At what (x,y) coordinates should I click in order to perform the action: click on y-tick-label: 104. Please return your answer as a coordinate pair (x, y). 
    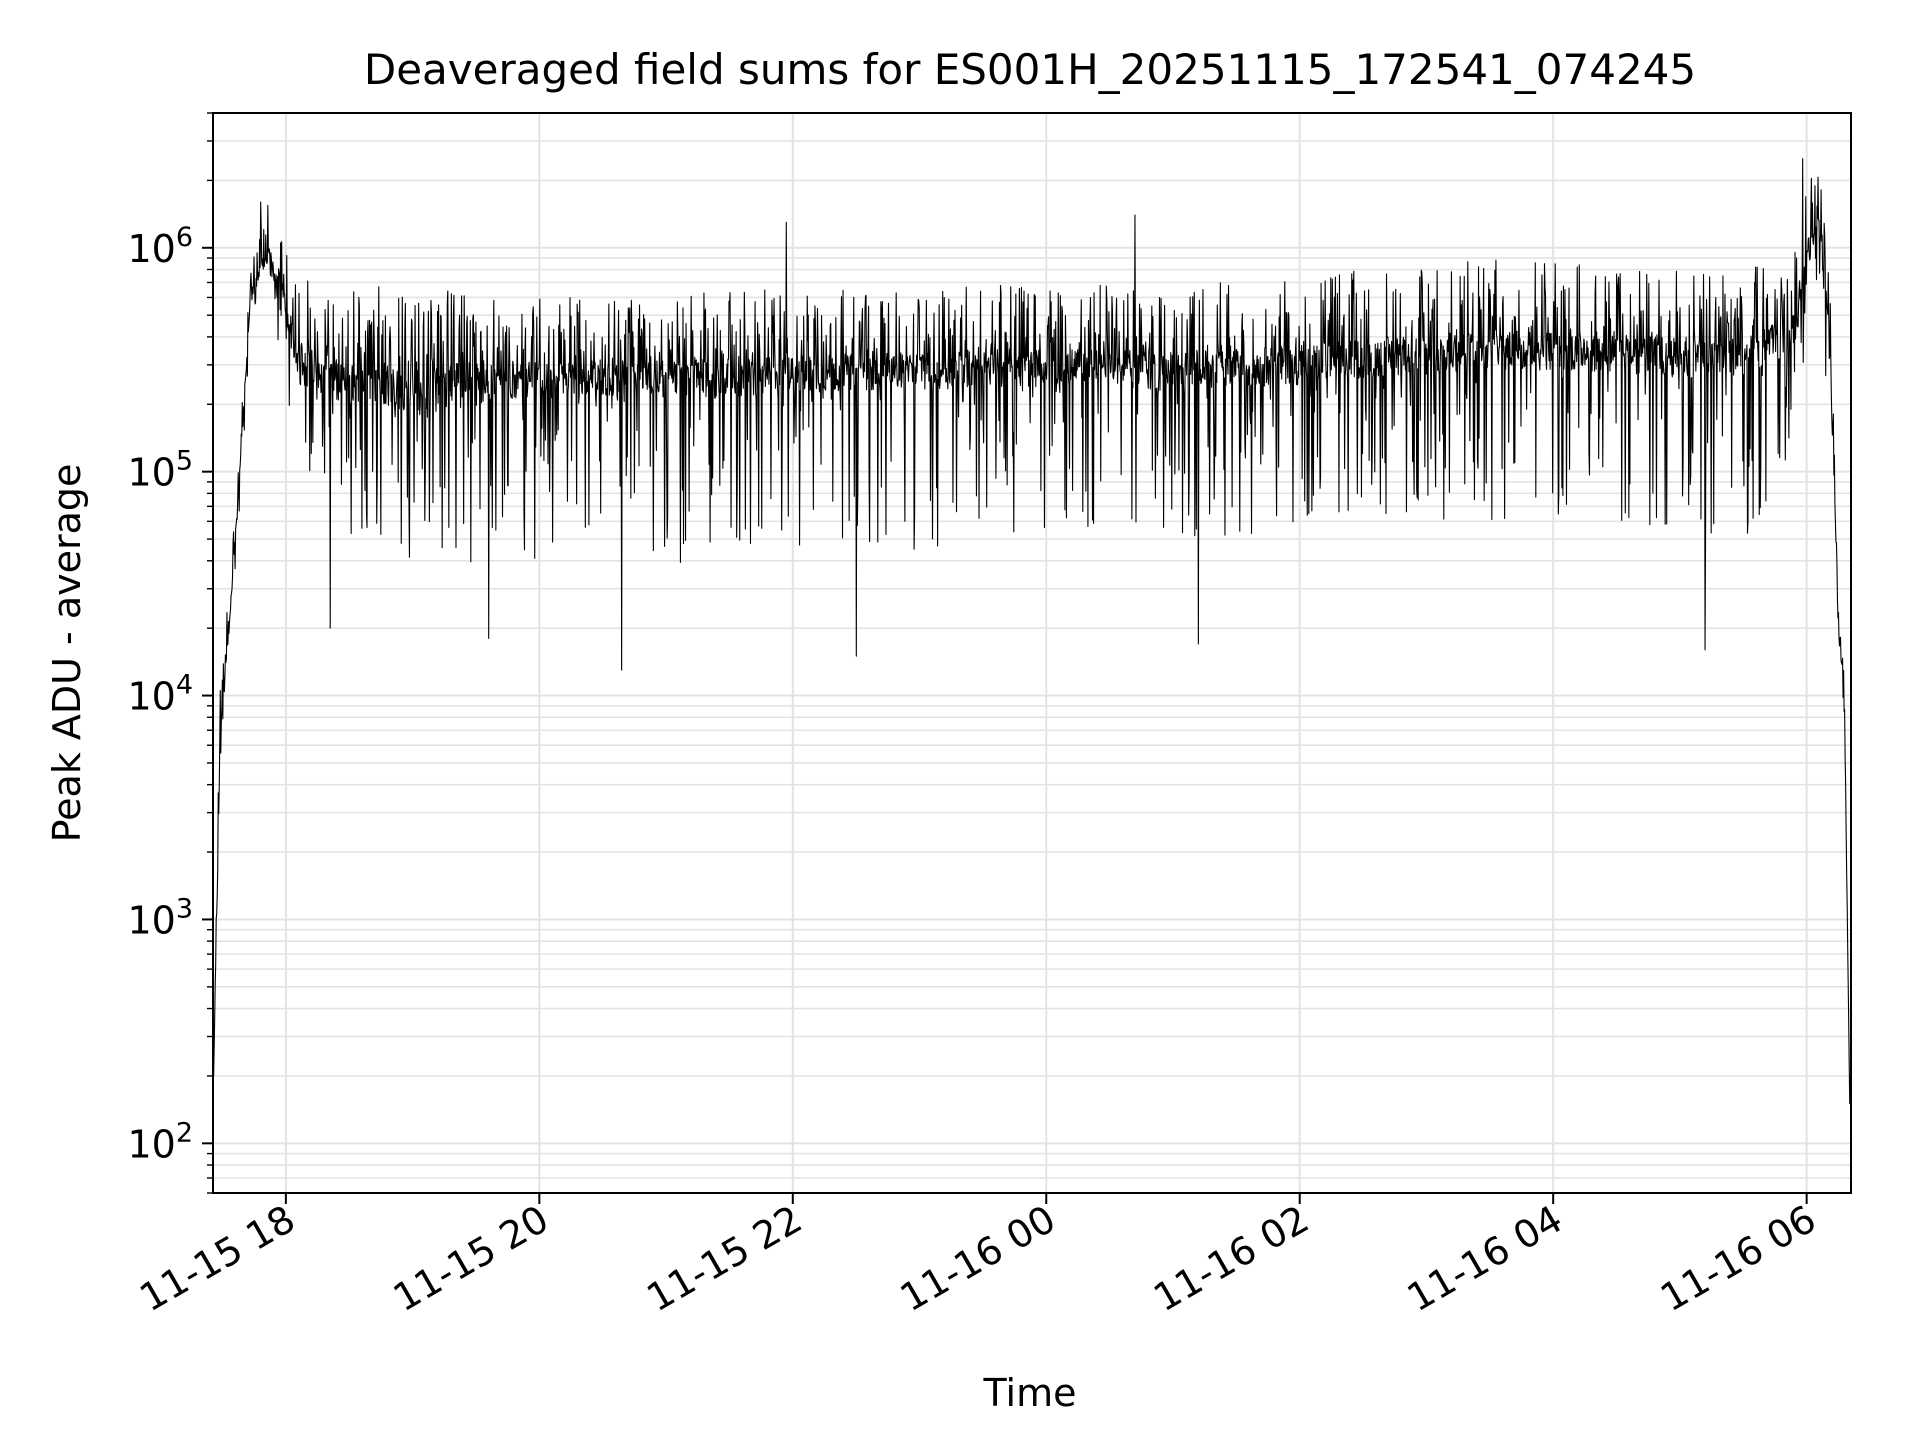
    Looking at the image, I should click on (160, 694).